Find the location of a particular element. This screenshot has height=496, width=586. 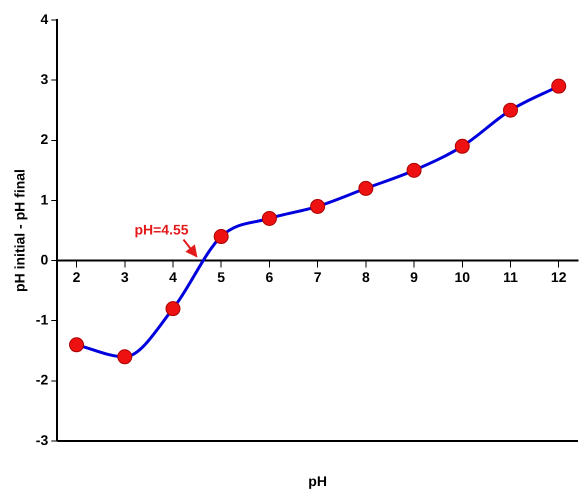

annotation: pH=4.55 is located at coordinates (161, 230).